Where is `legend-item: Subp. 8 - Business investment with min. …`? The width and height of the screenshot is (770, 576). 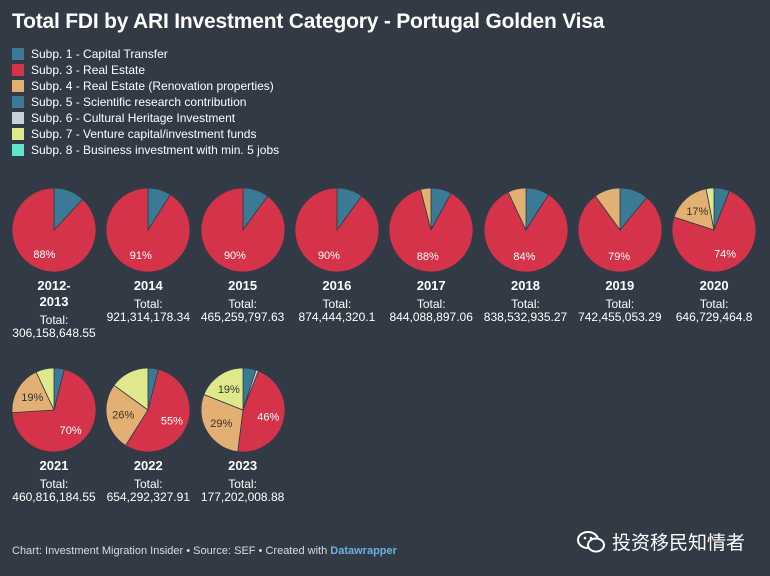 legend-item: Subp. 8 - Business investment with min. … is located at coordinates (145, 150).